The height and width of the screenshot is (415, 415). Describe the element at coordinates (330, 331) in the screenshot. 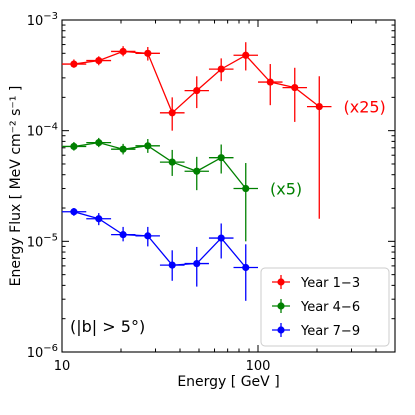

I see `legend-label: Year 7−9` at that location.